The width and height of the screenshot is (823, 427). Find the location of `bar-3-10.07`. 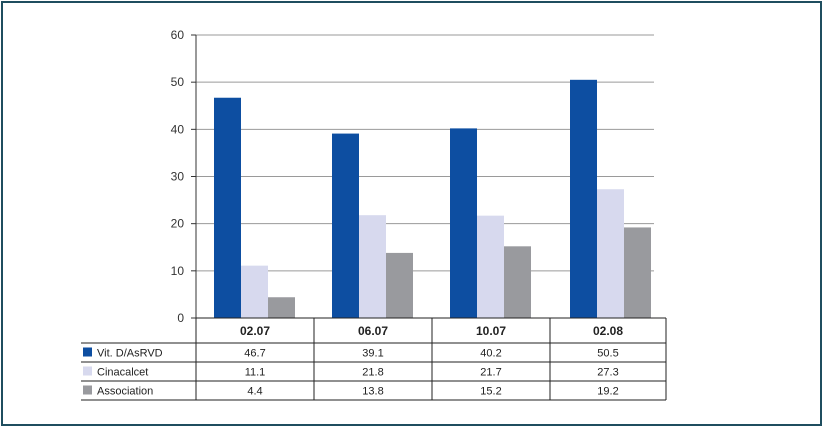

bar-3-10.07 is located at coordinates (517, 282).